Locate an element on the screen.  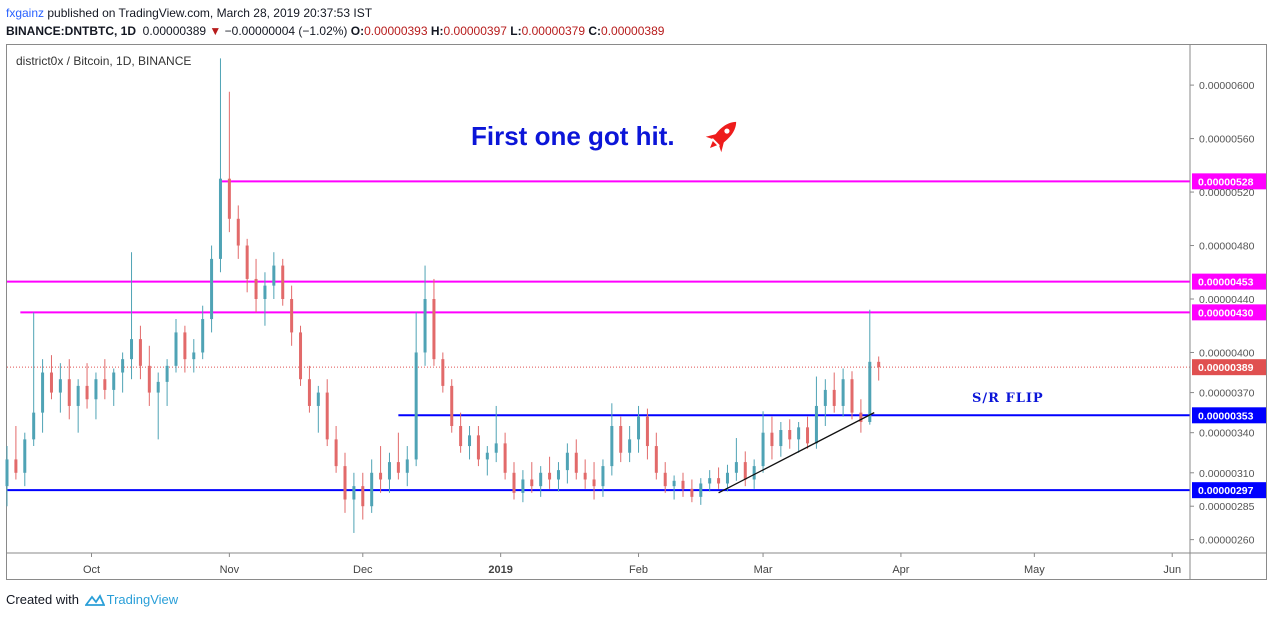
level-price-label: 0.00000453 is located at coordinates (1226, 283).